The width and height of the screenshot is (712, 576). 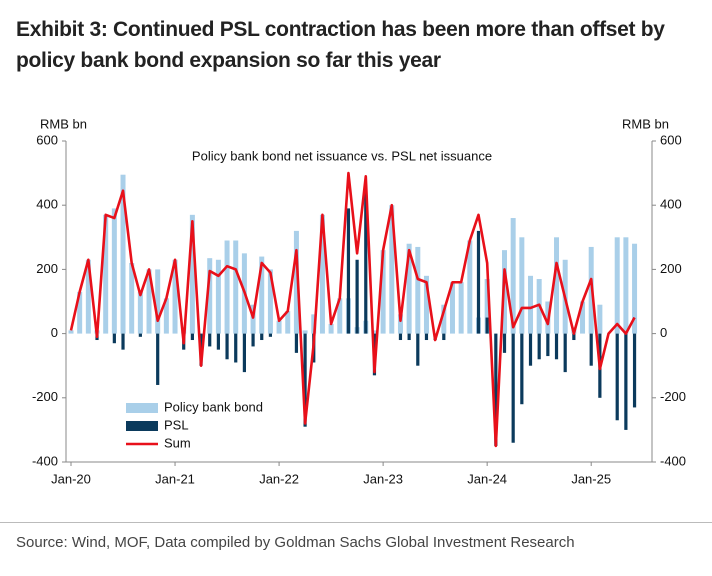 I want to click on y-tick-label: -400, so click(x=45, y=460).